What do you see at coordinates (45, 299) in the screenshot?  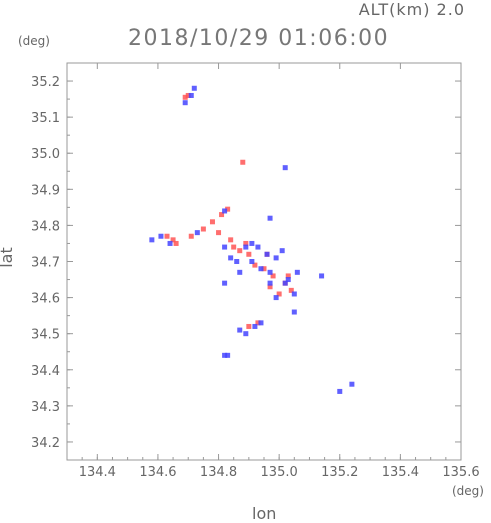 I see `y-tick-label: 34.6` at bounding box center [45, 299].